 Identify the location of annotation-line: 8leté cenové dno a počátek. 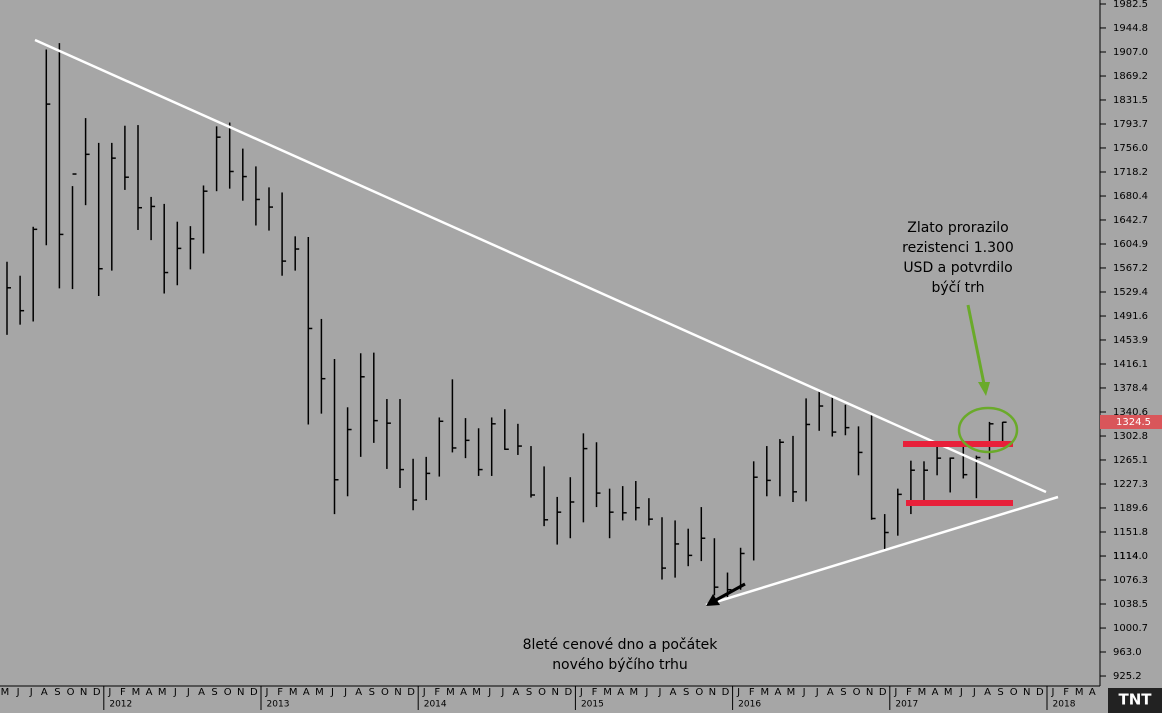
(621, 645).